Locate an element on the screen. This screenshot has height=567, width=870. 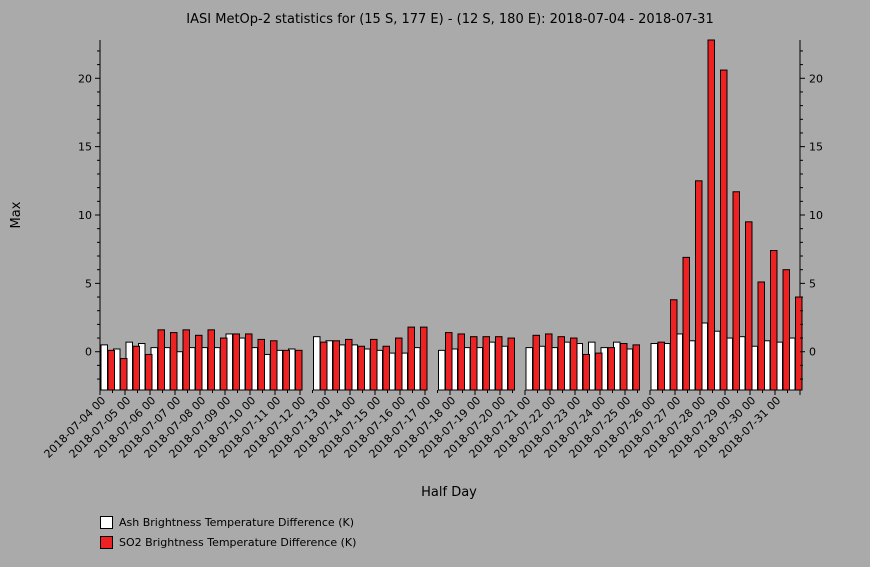
y-tick-label-left: 20 is located at coordinates (85, 78).